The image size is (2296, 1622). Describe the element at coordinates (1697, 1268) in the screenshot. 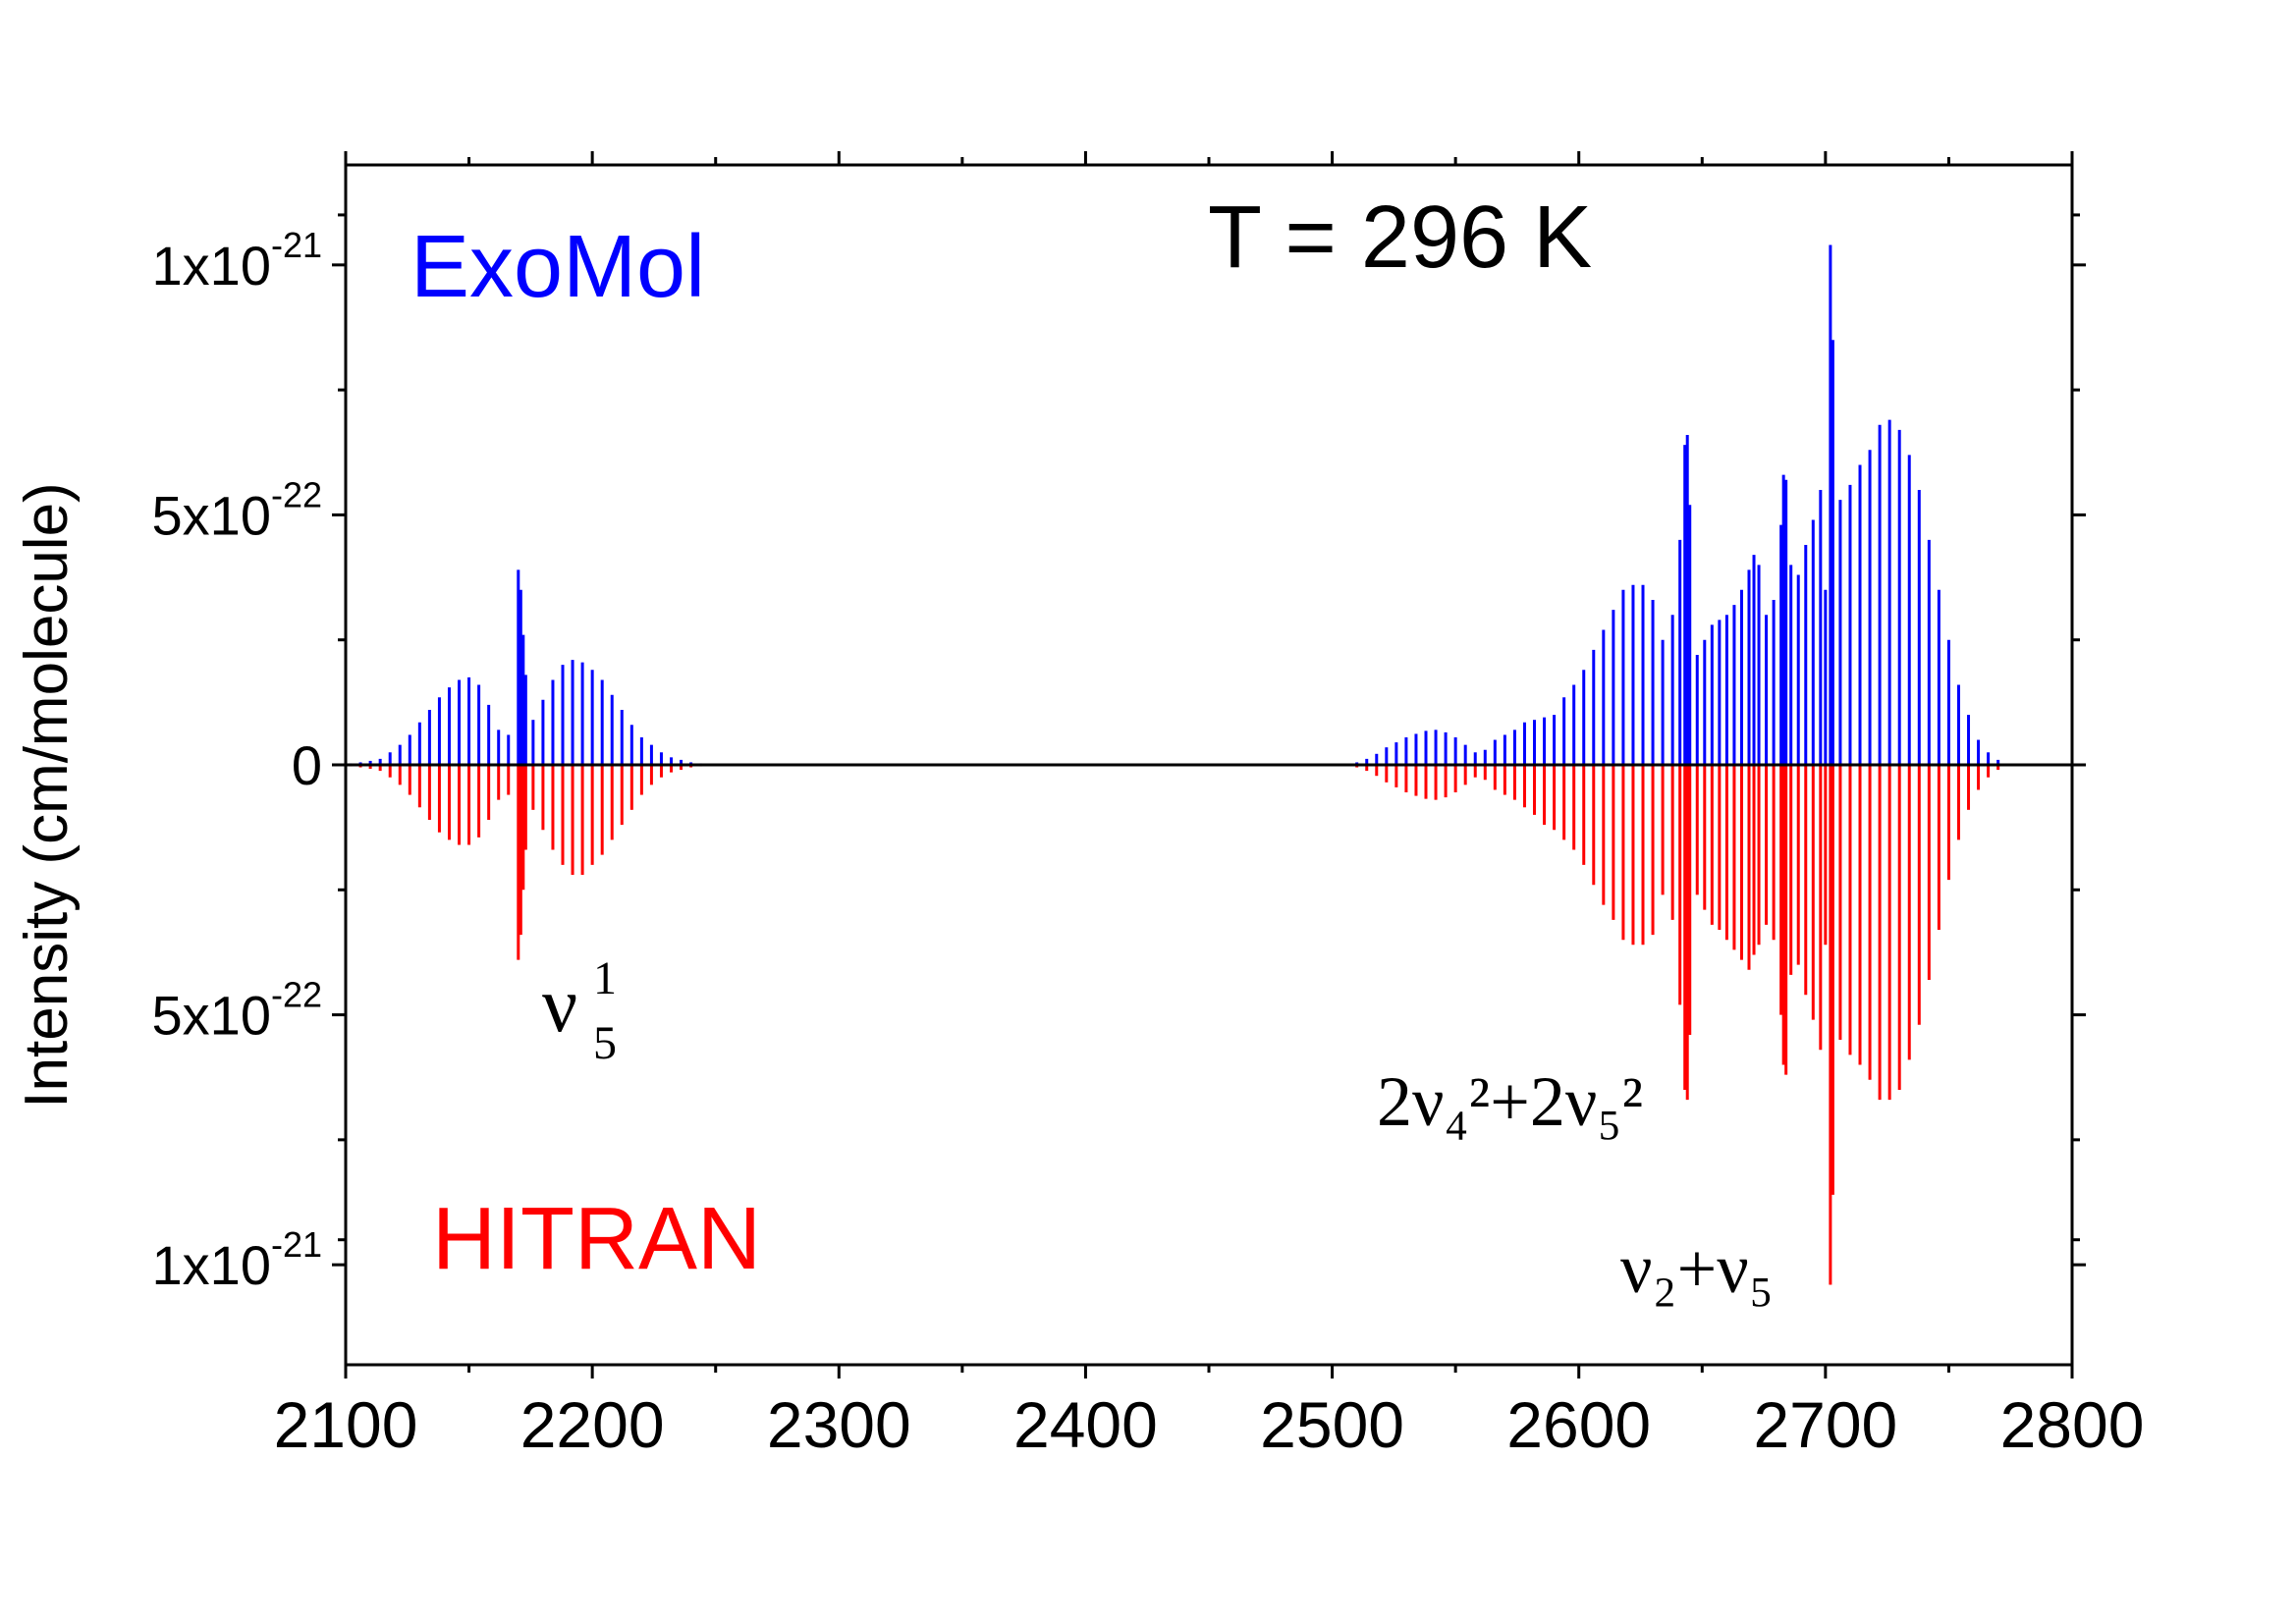

I see `annotation-nu2-nu5: ν₂+ν₅` at that location.